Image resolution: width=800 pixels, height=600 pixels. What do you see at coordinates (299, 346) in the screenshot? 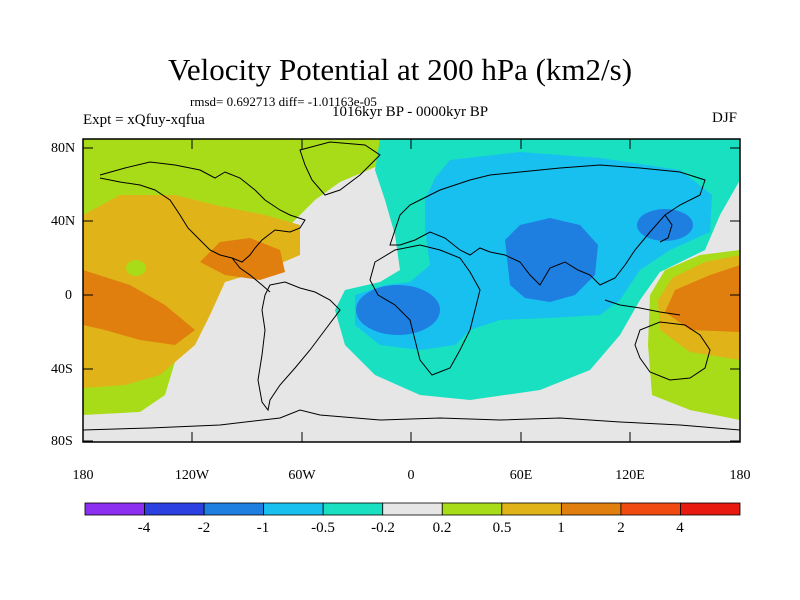
I see `south-america-coast` at bounding box center [299, 346].